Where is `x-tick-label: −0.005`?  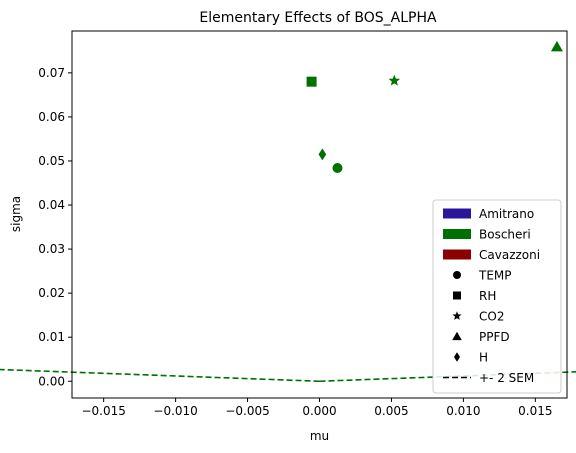
x-tick-label: −0.005 is located at coordinates (247, 411).